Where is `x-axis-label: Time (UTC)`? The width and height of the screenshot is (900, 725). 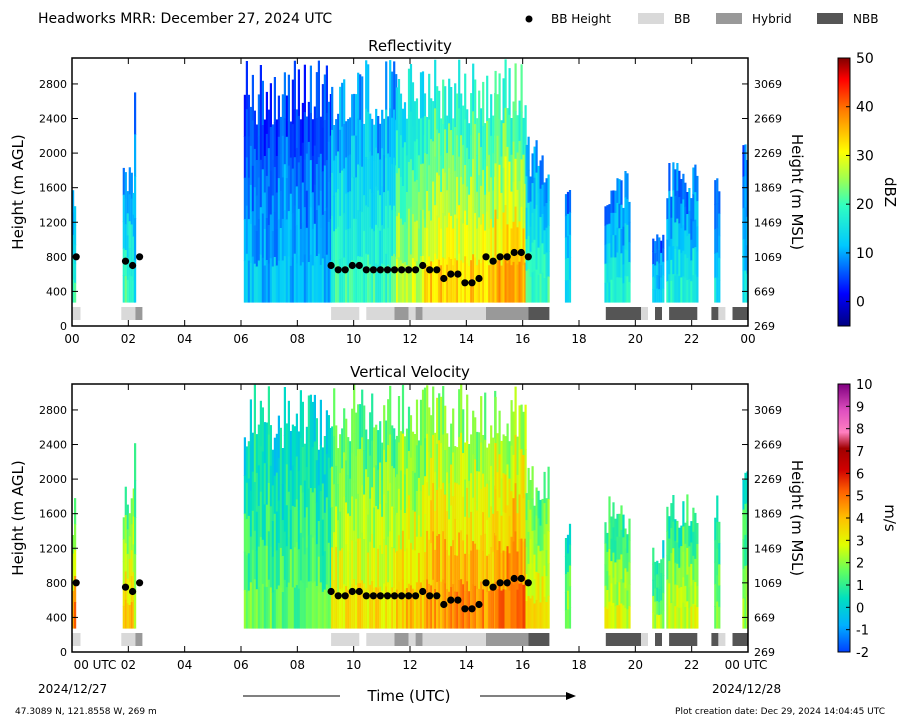 x-axis-label: Time (UTC) is located at coordinates (409, 696).